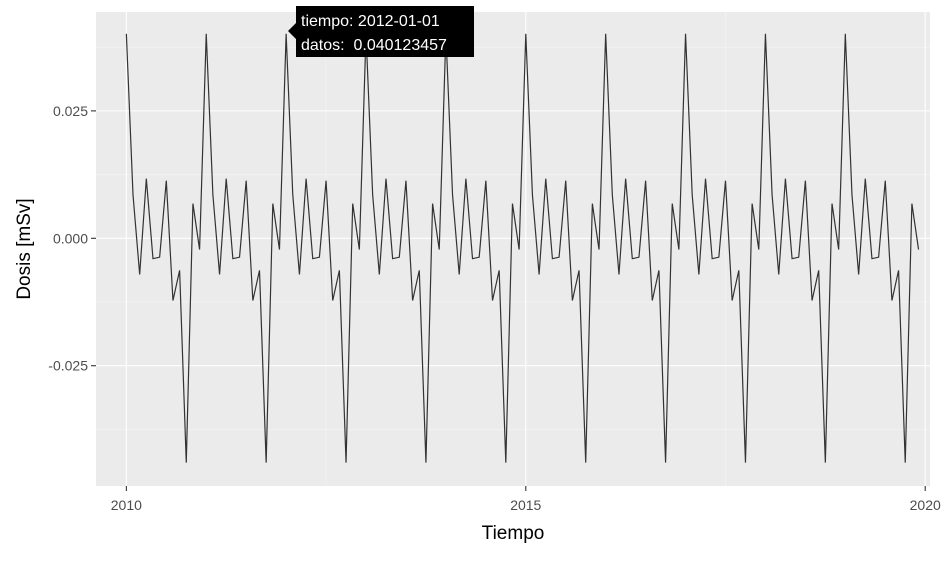 The width and height of the screenshot is (951, 563). I want to click on x-axis-title: Tiempo, so click(513, 533).